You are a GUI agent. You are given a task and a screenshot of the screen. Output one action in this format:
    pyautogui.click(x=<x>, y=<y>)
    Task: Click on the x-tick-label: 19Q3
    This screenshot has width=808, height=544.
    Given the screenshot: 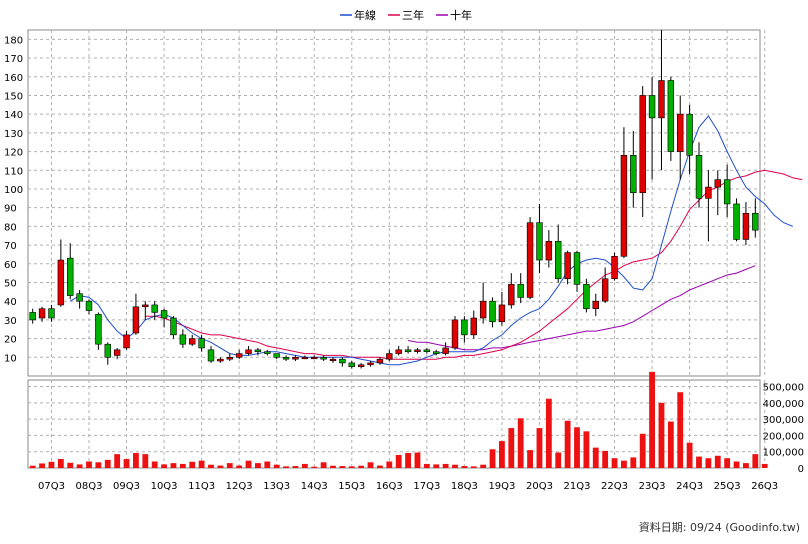 What is the action you would take?
    pyautogui.click(x=501, y=486)
    